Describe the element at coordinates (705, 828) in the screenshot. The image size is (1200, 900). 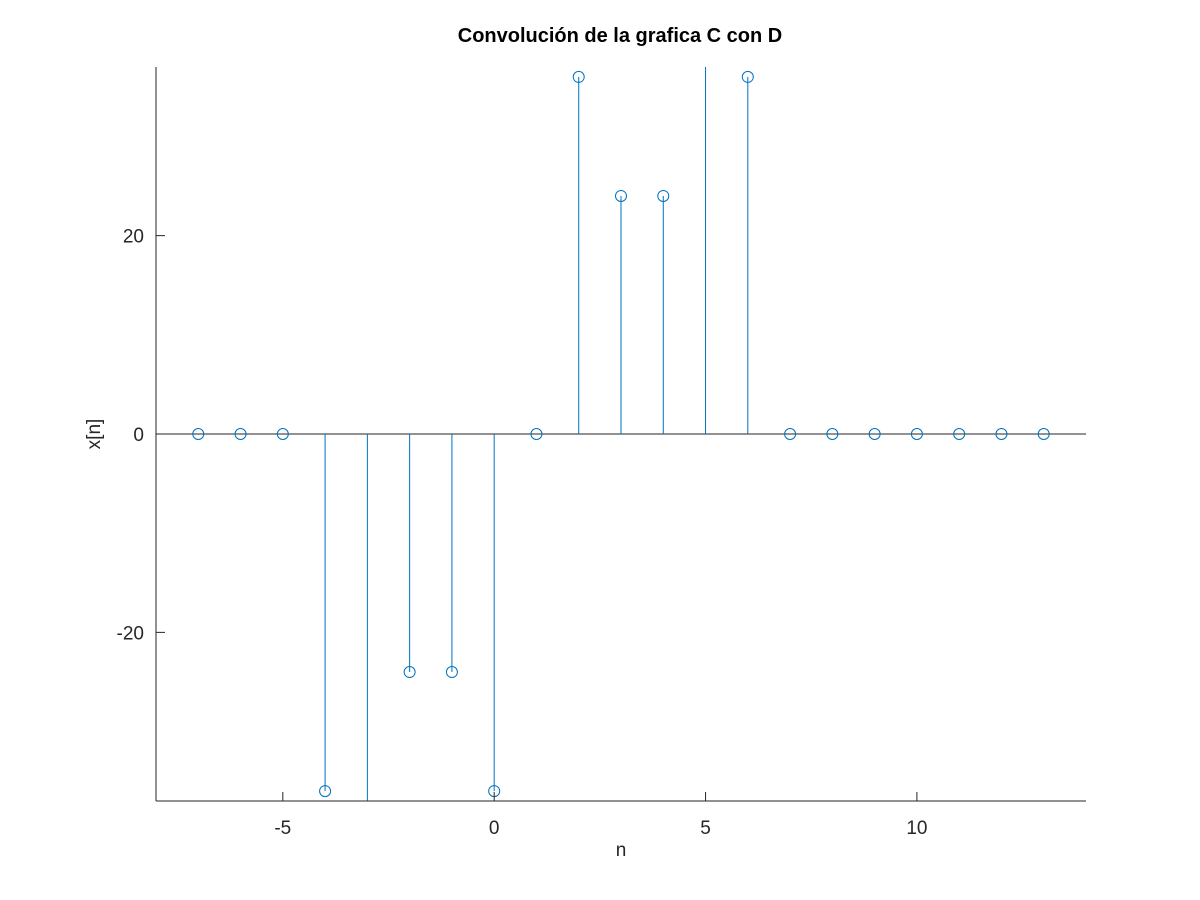
I see `x-tick-label: 5` at that location.